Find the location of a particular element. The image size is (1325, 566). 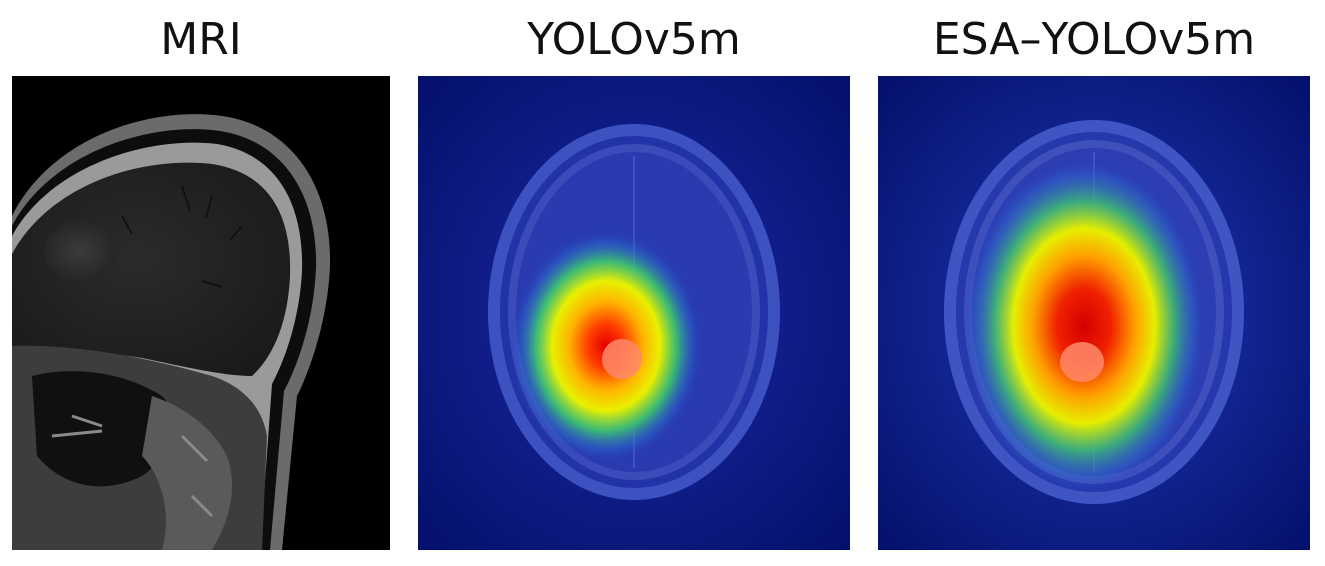

yolov5m-title: YOLOv5m is located at coordinates (634, 39).